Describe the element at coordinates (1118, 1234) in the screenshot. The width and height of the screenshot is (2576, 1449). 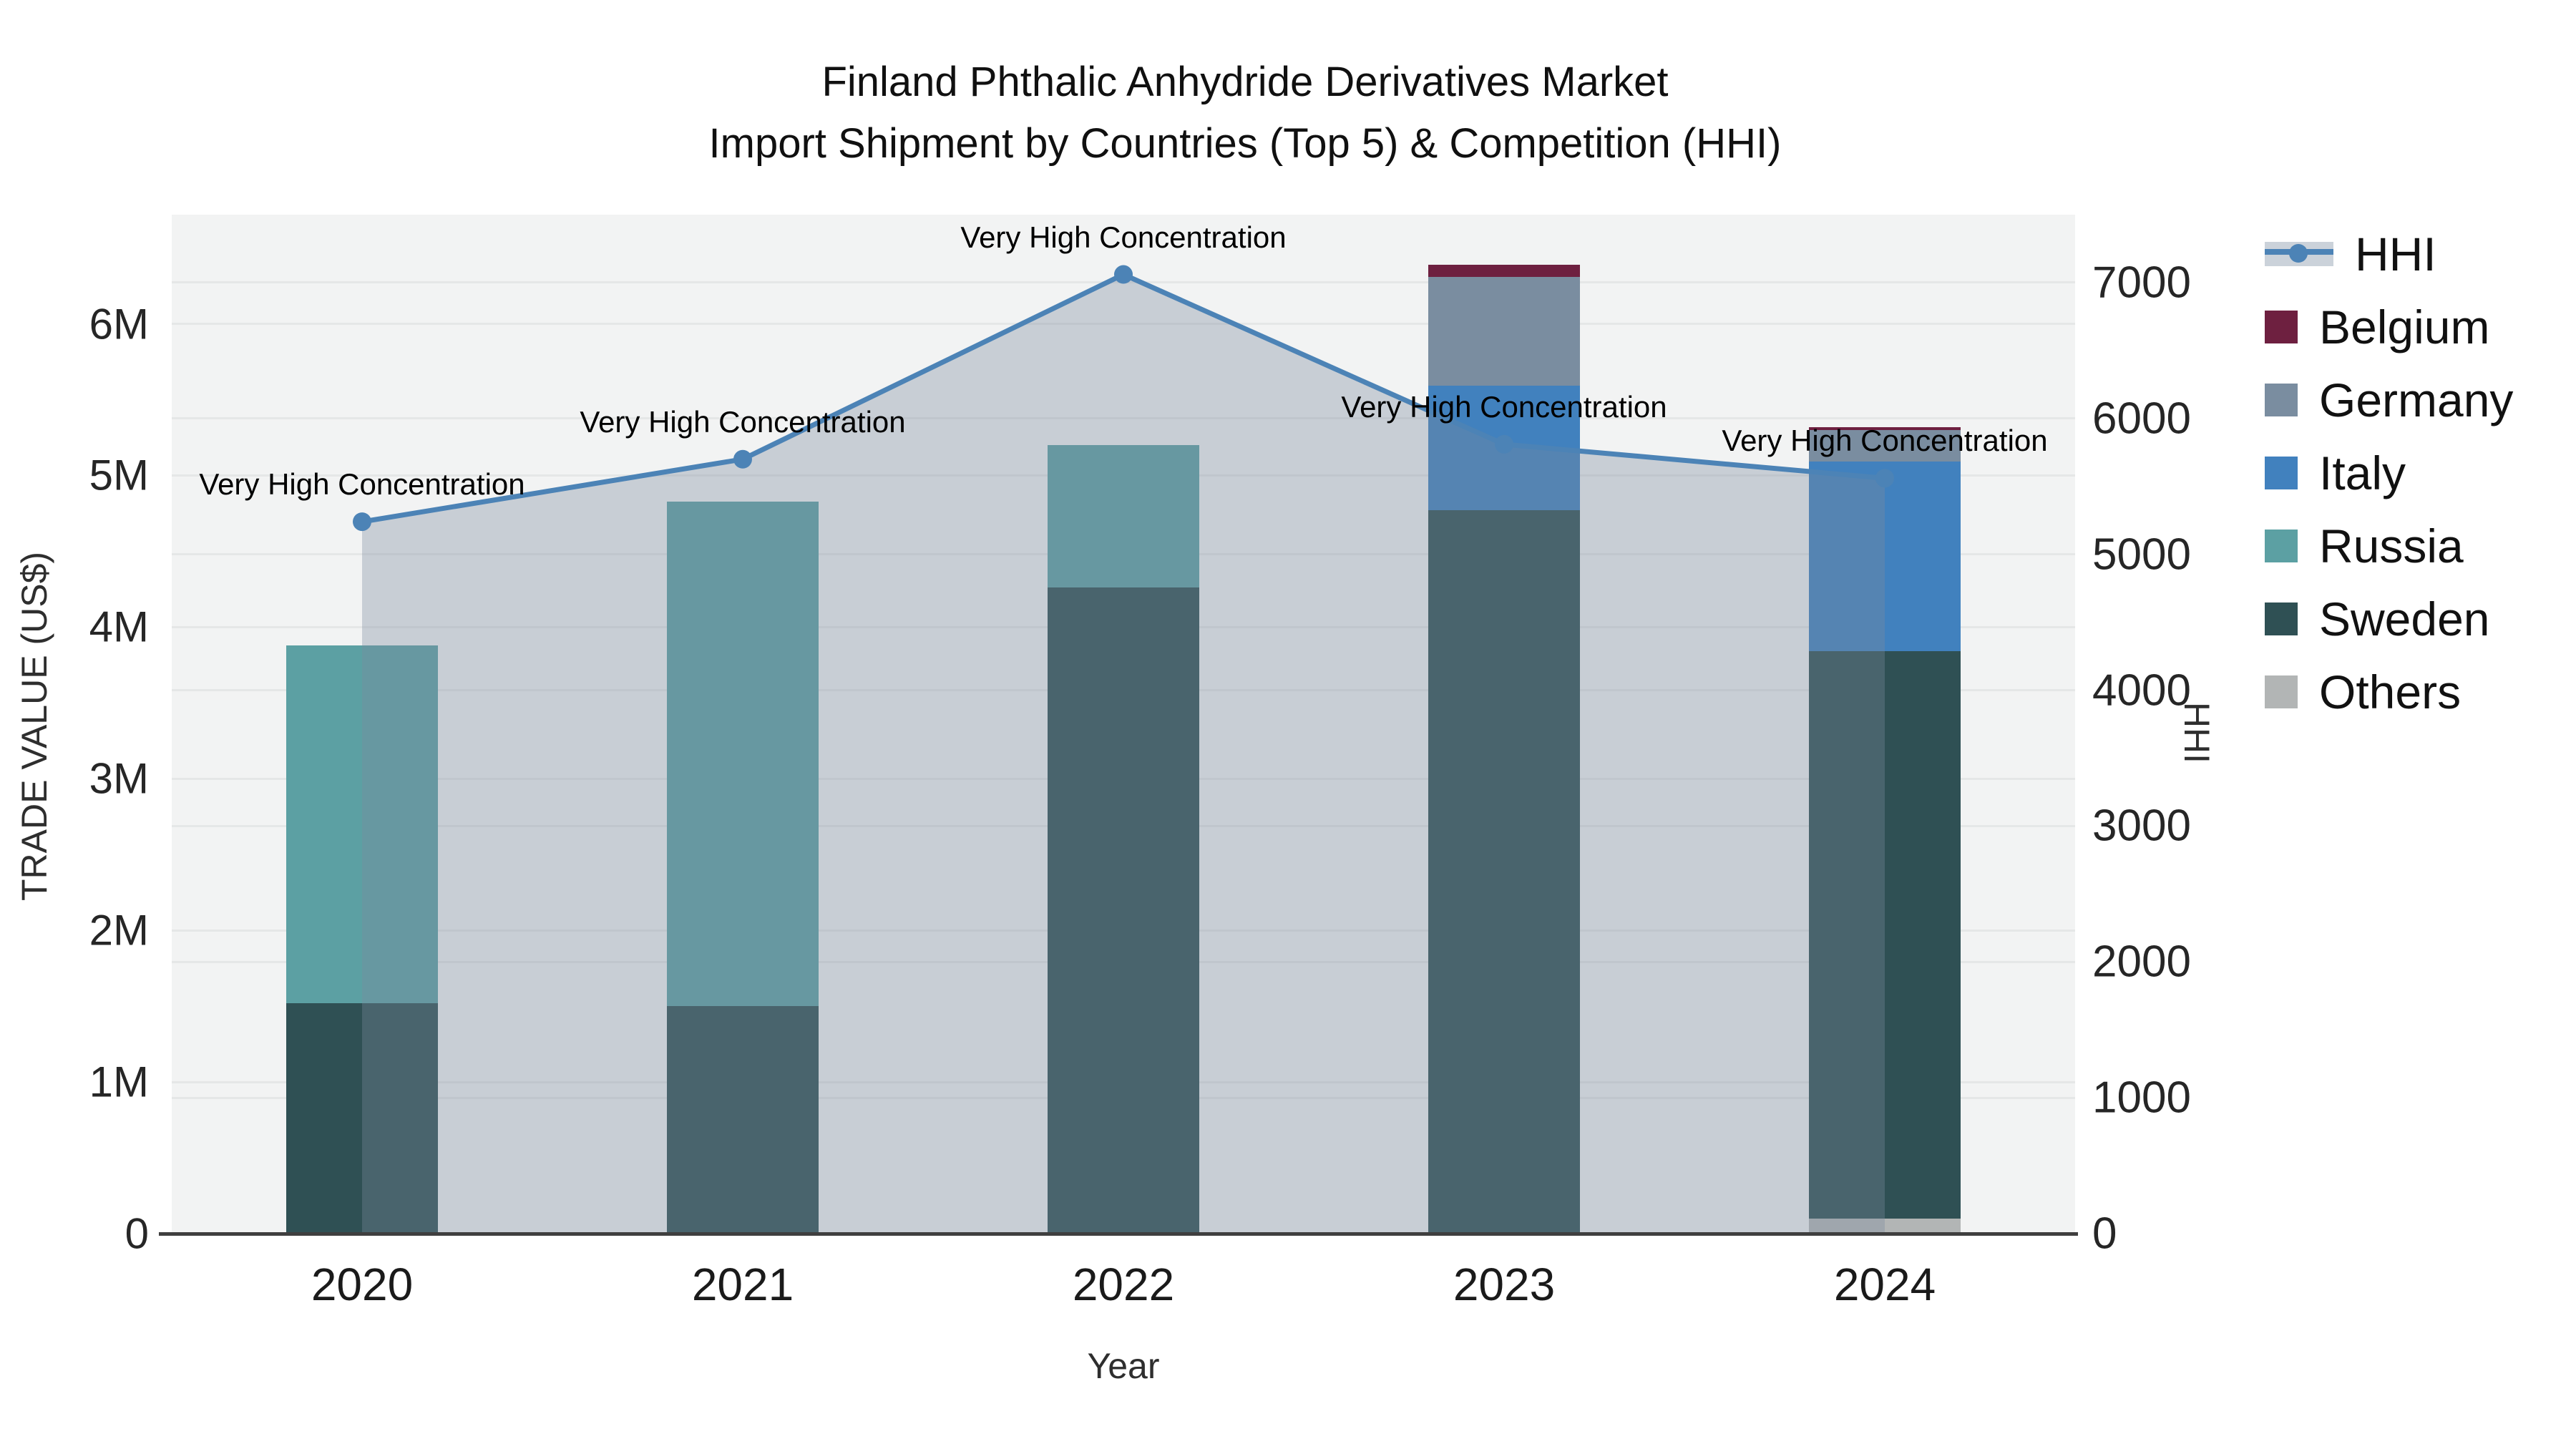
I see `x-axis-line` at that location.